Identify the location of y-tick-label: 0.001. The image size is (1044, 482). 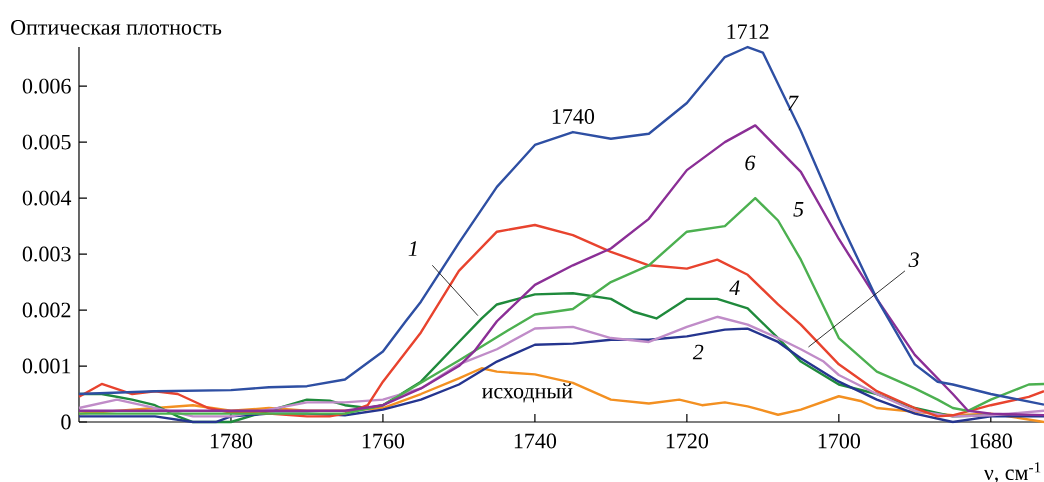
(46, 366).